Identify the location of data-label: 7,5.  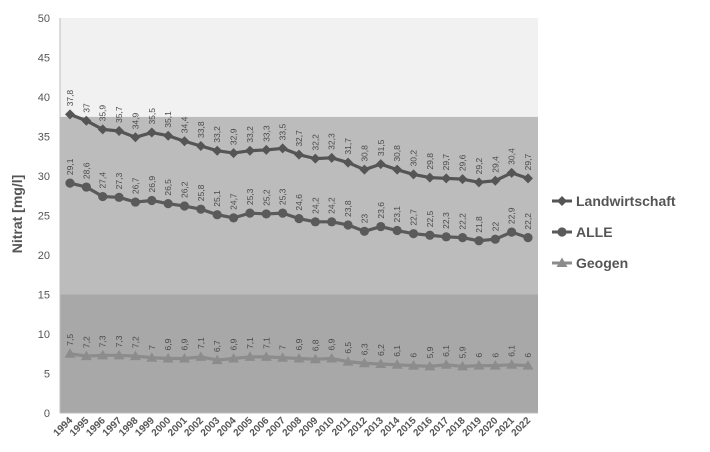
(70, 340).